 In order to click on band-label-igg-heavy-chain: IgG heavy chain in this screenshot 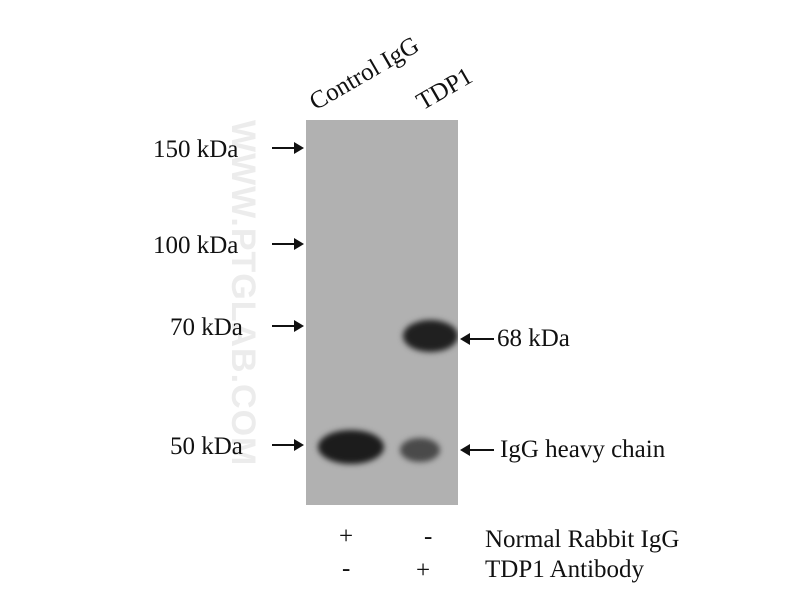, I will do `click(583, 449)`.